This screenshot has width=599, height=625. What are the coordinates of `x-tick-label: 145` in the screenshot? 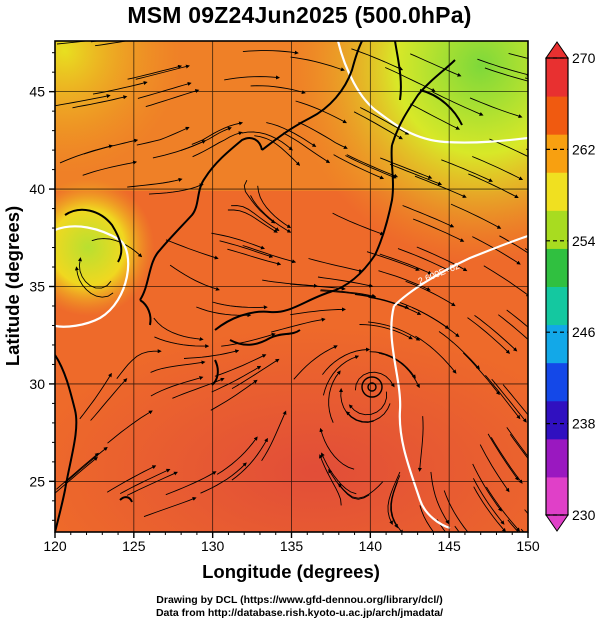 It's located at (449, 546).